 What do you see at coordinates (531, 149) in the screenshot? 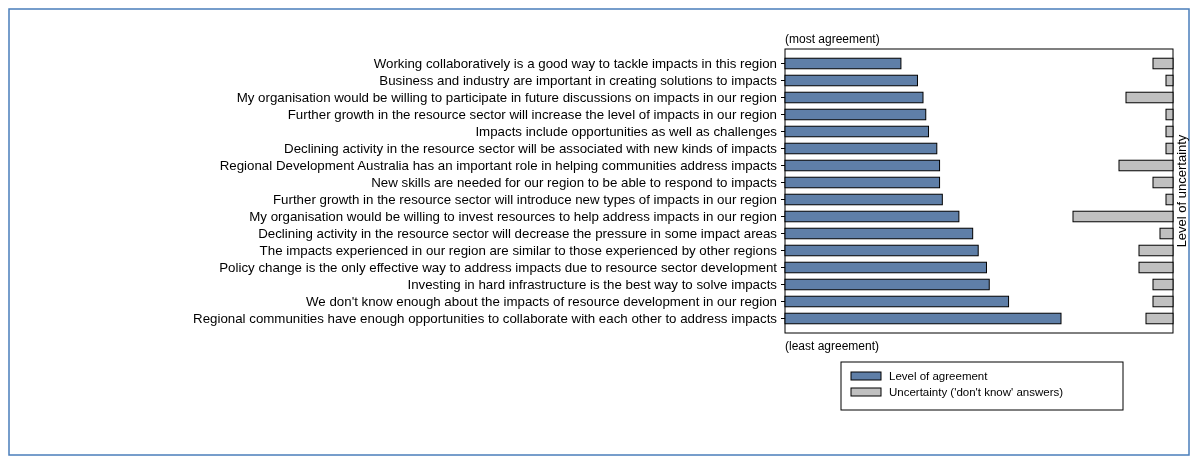
I see `y-tick-label: Declining activity in the resource sector will be associated with new kinds of impacts` at bounding box center [531, 149].